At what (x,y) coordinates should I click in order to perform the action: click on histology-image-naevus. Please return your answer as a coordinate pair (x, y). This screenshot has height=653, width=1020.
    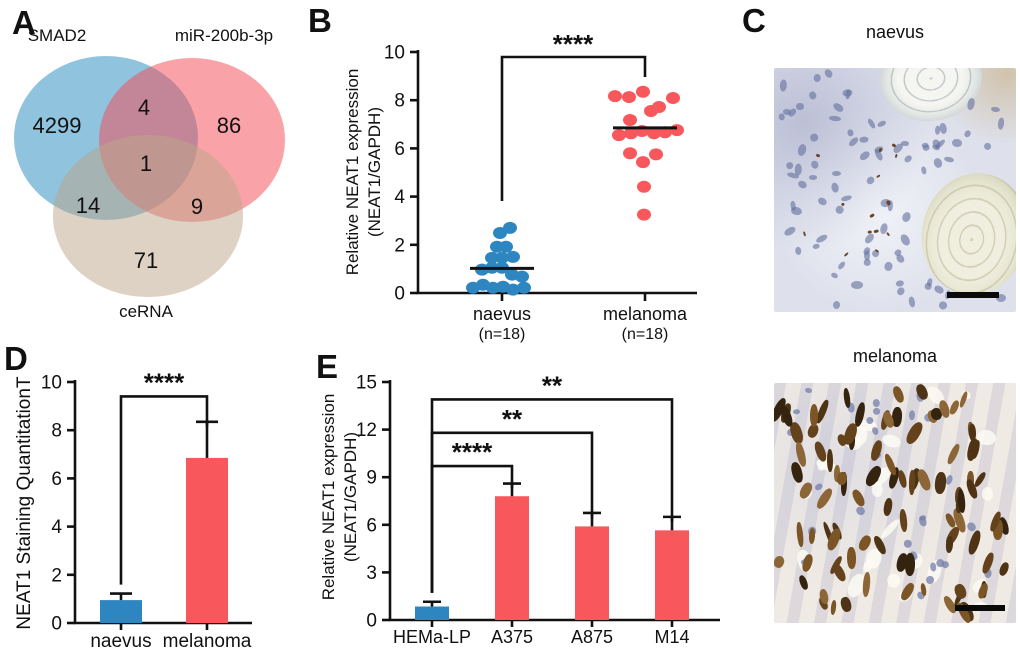
    Looking at the image, I should click on (895, 190).